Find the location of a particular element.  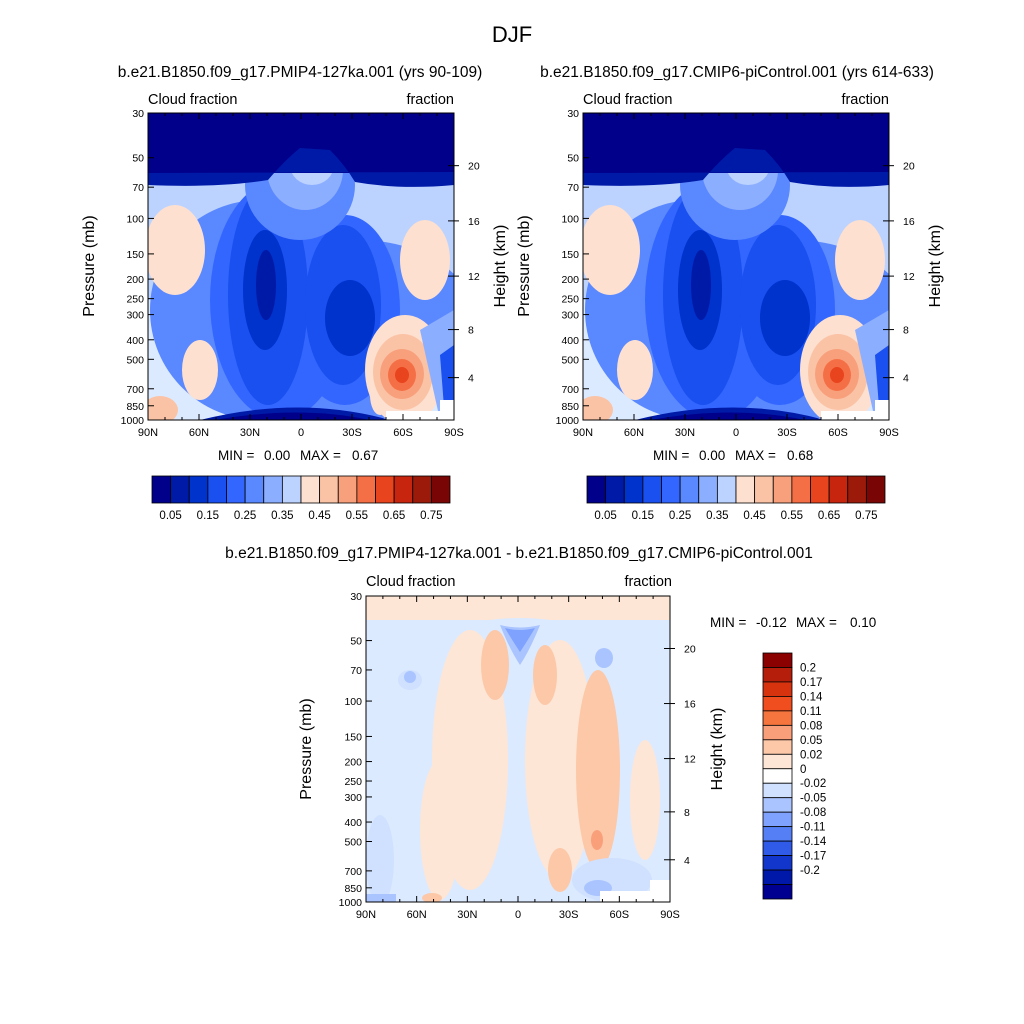

panel-left-y-tick-label: 70 is located at coordinates (138, 188).